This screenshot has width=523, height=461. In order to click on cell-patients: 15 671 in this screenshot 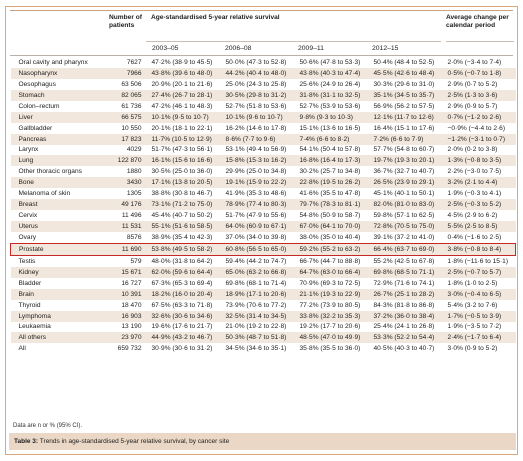, I will do `click(120, 272)`.